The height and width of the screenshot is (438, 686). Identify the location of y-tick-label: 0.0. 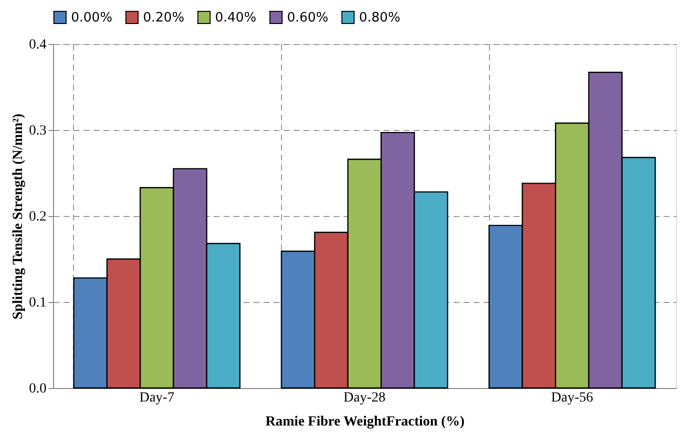
(37, 389).